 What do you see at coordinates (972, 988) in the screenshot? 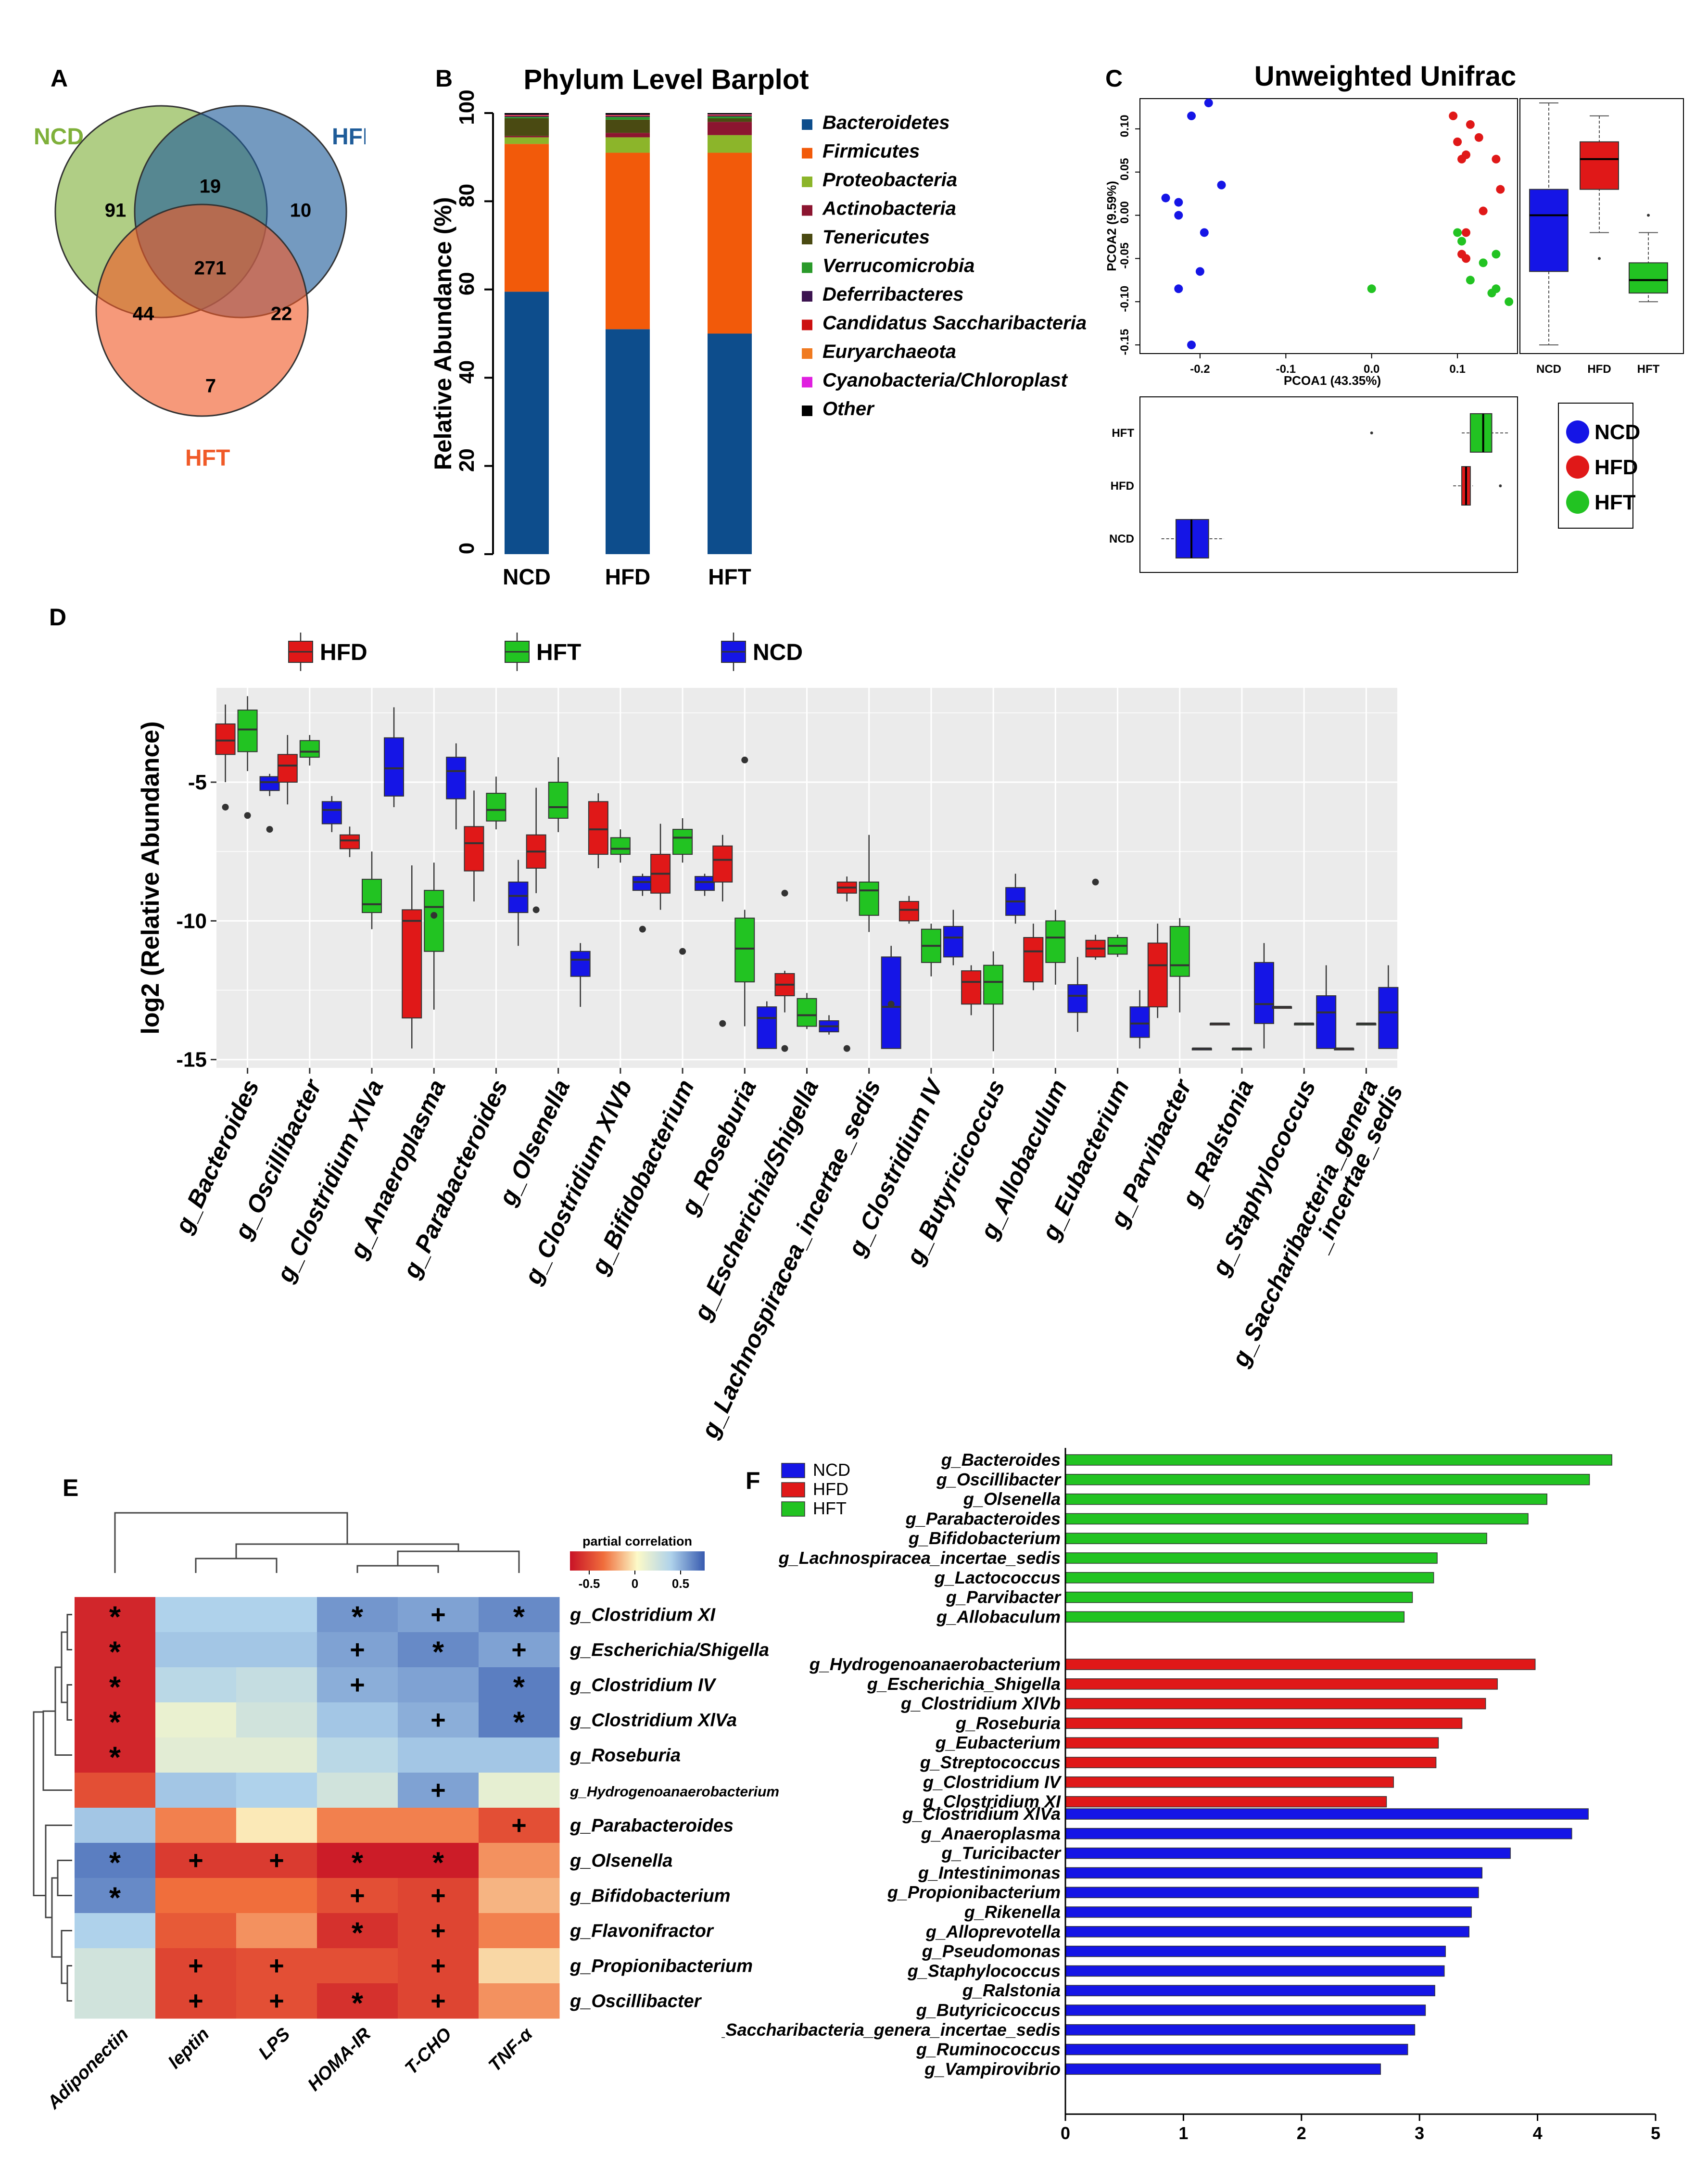
I see `box-hfd-g-butyricicoccus` at bounding box center [972, 988].